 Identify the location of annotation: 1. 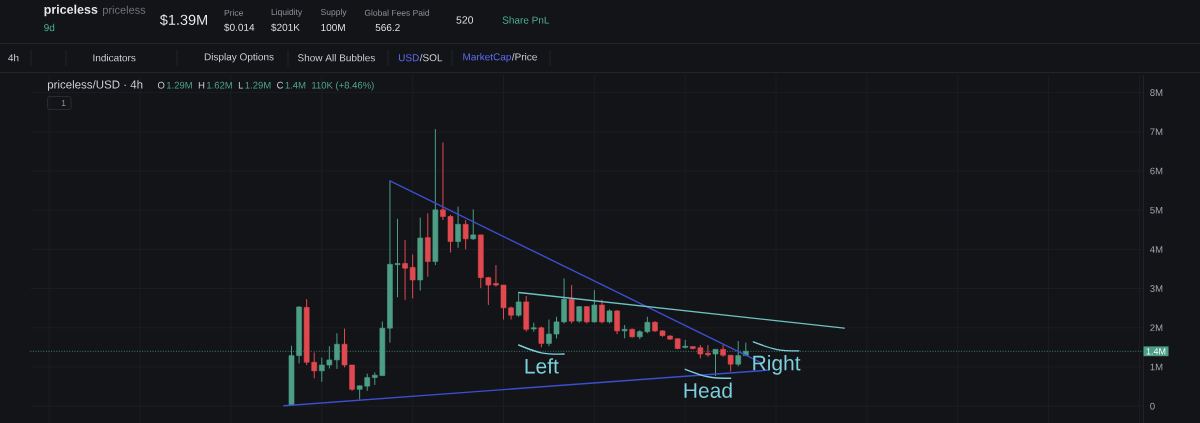
(63, 103).